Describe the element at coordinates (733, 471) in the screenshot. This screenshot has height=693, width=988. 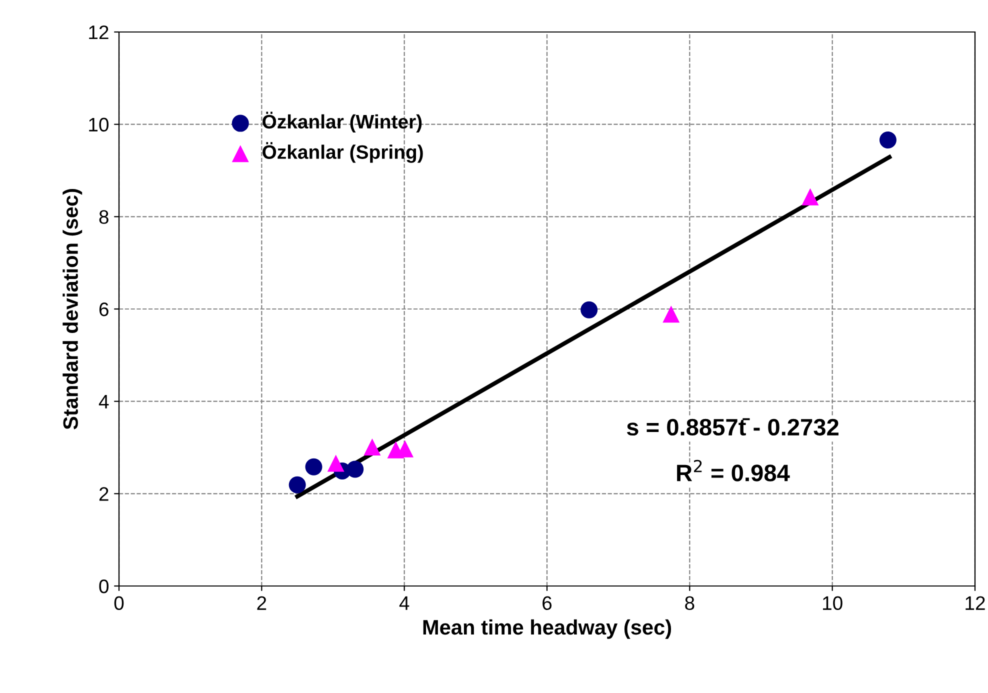
I see `annotation: R$^{2}$ = 0.984` at that location.